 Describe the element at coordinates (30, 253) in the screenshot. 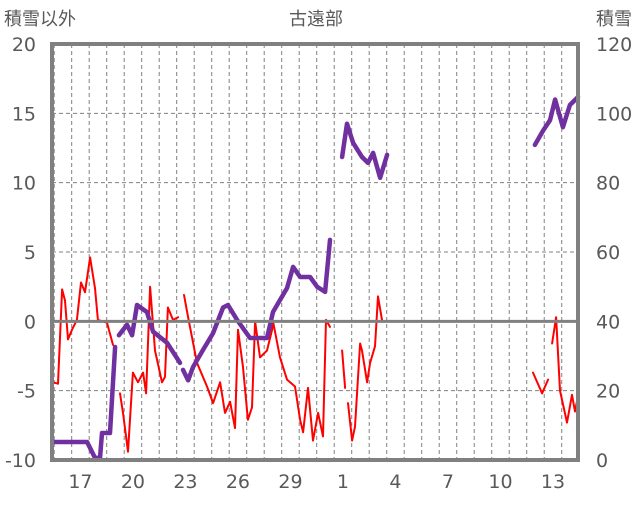

I see `left-tick-label: 5` at that location.